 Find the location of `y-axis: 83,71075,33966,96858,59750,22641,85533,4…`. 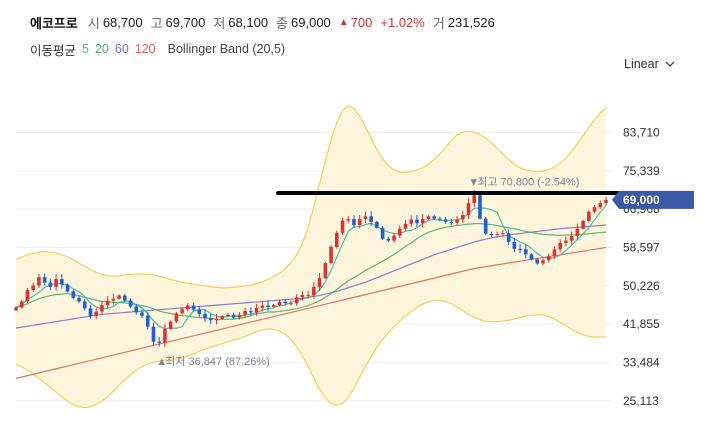

y-axis: 83,71075,33966,96858,59750,22641,85533,4… is located at coordinates (641, 267).